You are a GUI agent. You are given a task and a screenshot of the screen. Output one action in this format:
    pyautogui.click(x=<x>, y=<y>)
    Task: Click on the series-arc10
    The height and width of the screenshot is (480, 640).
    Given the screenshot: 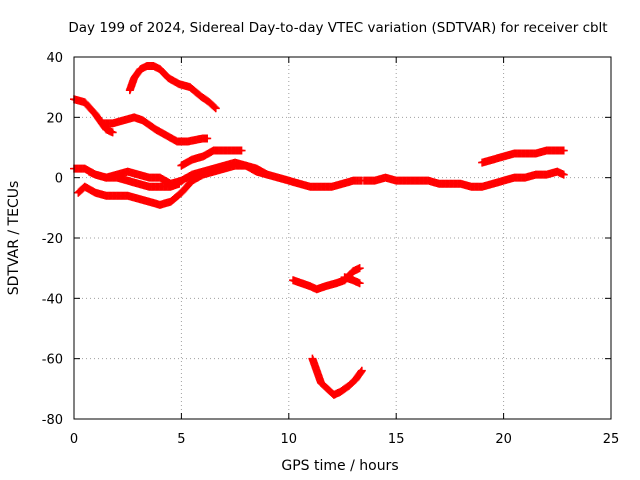 What is the action you would take?
    pyautogui.click(x=326, y=279)
    